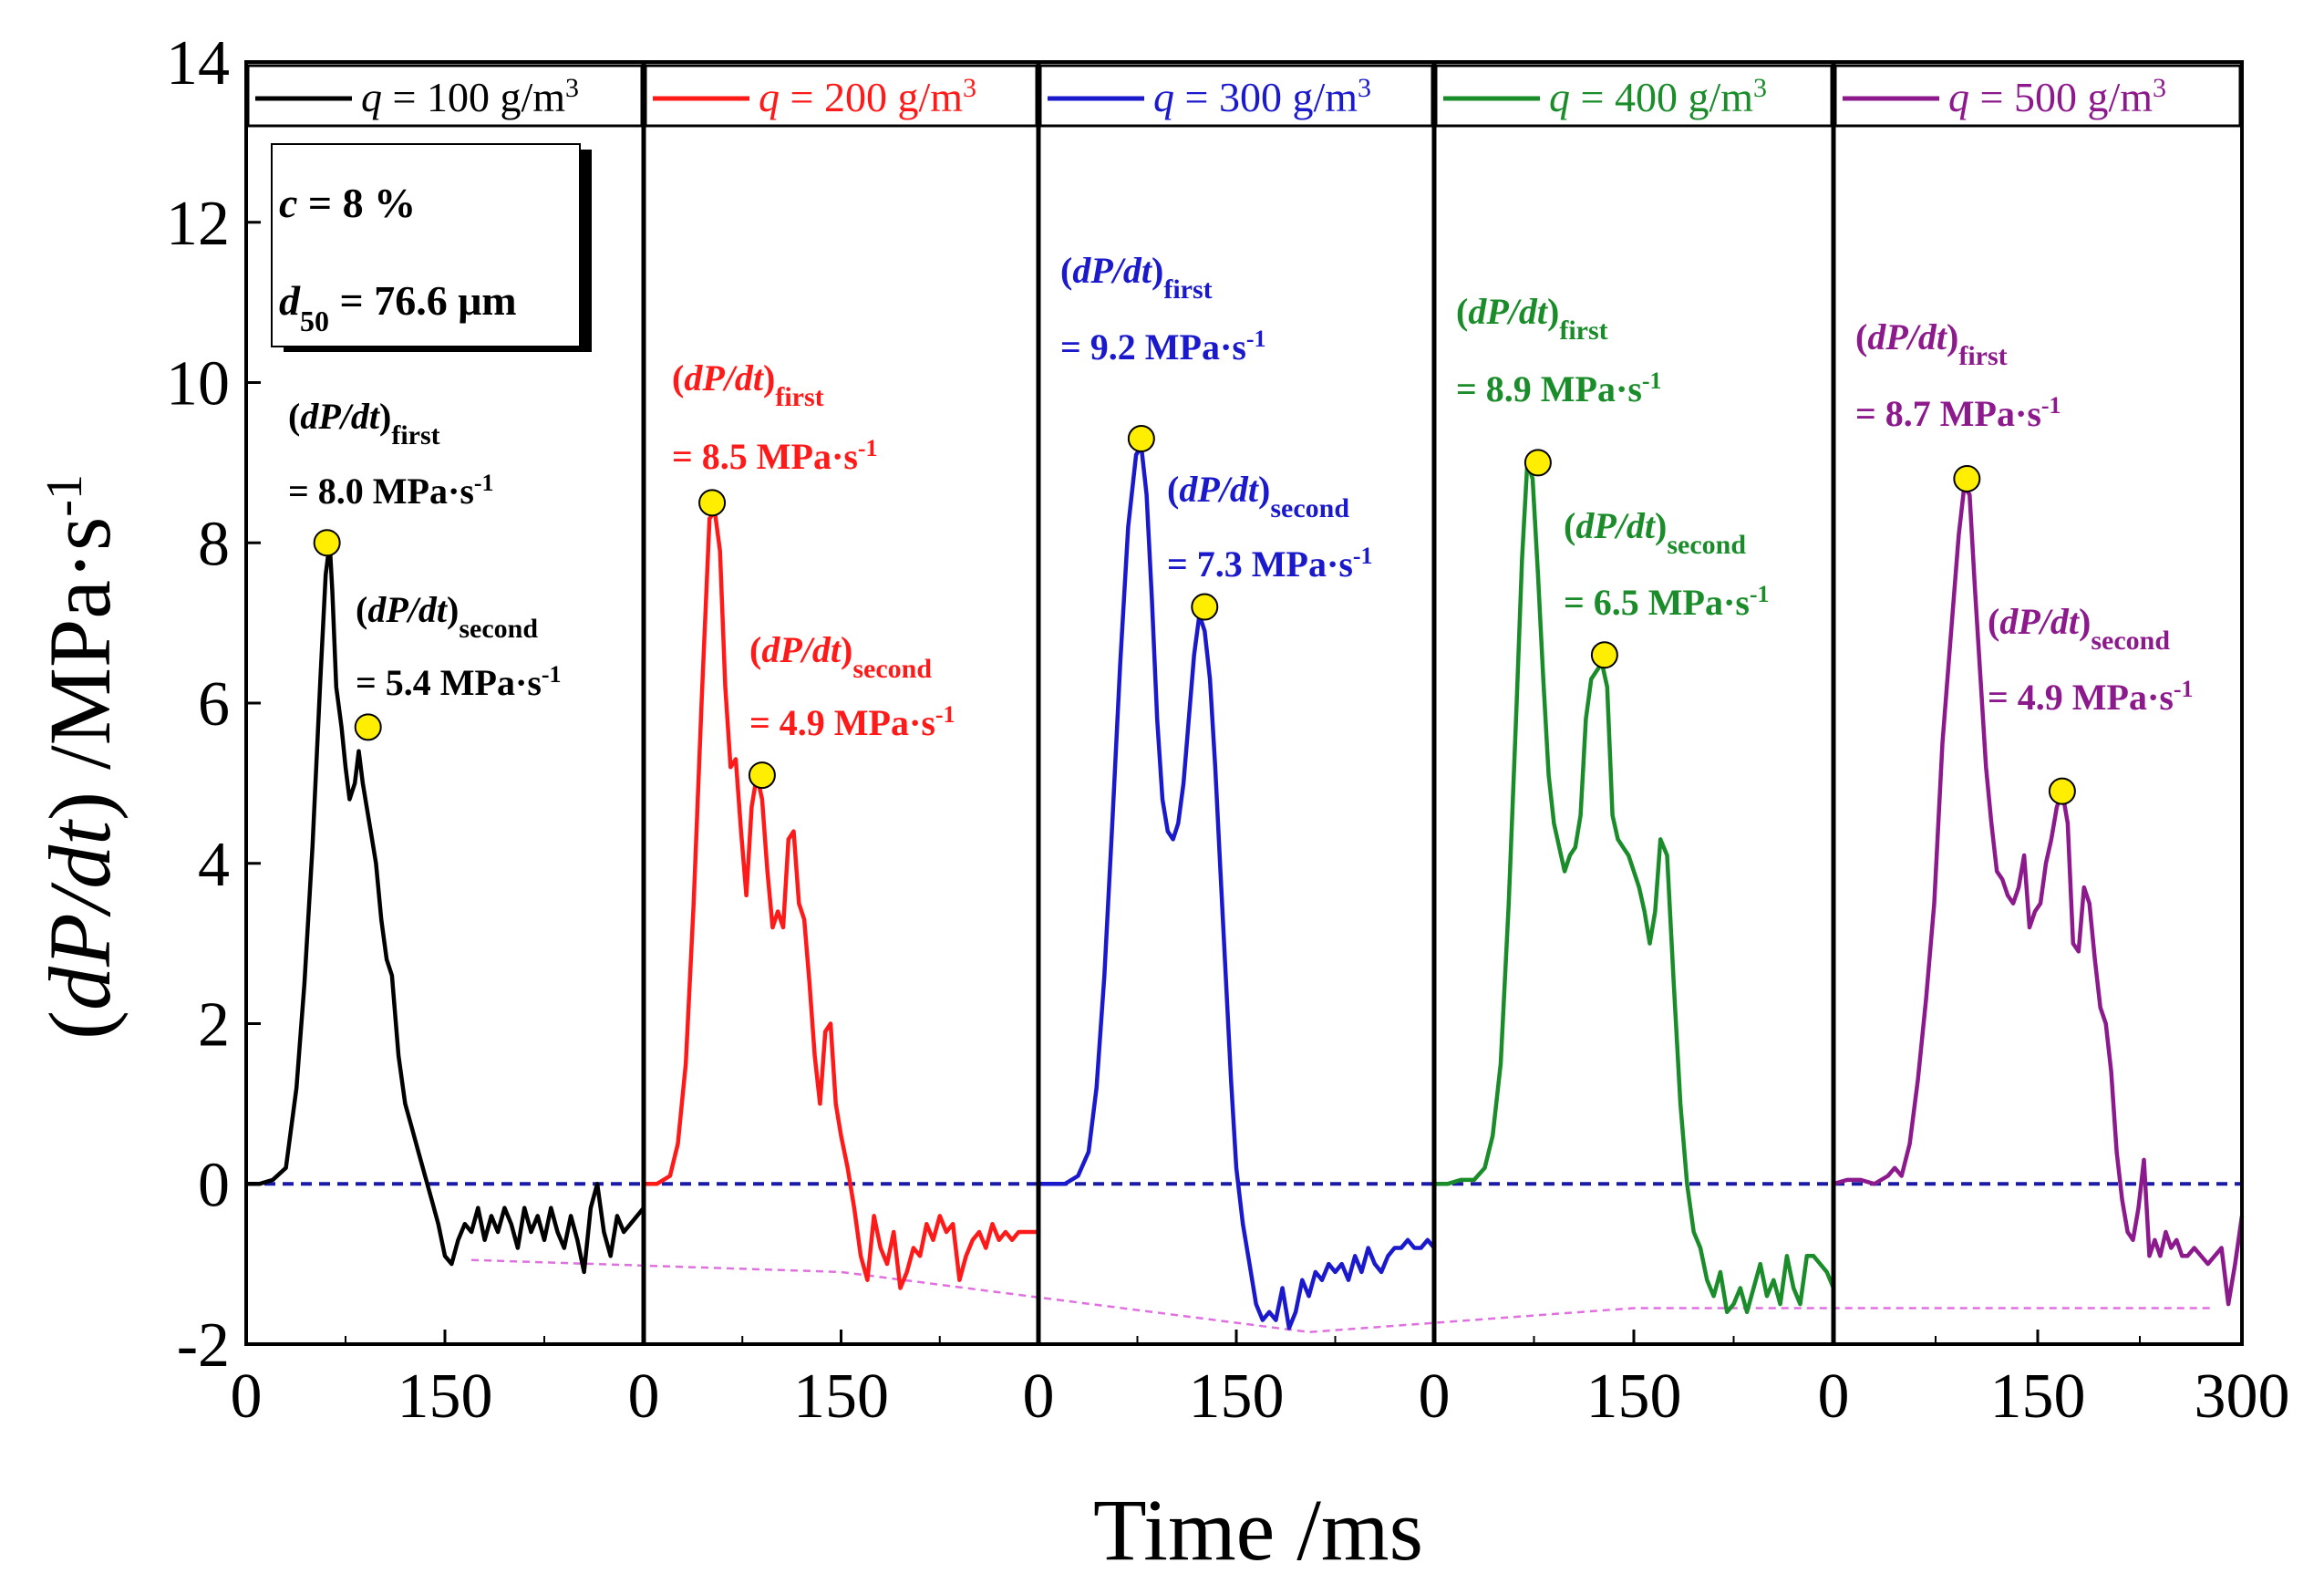 This screenshot has width=2324, height=1594. I want to click on legend-label: q = 200 g/m3, so click(867, 97).